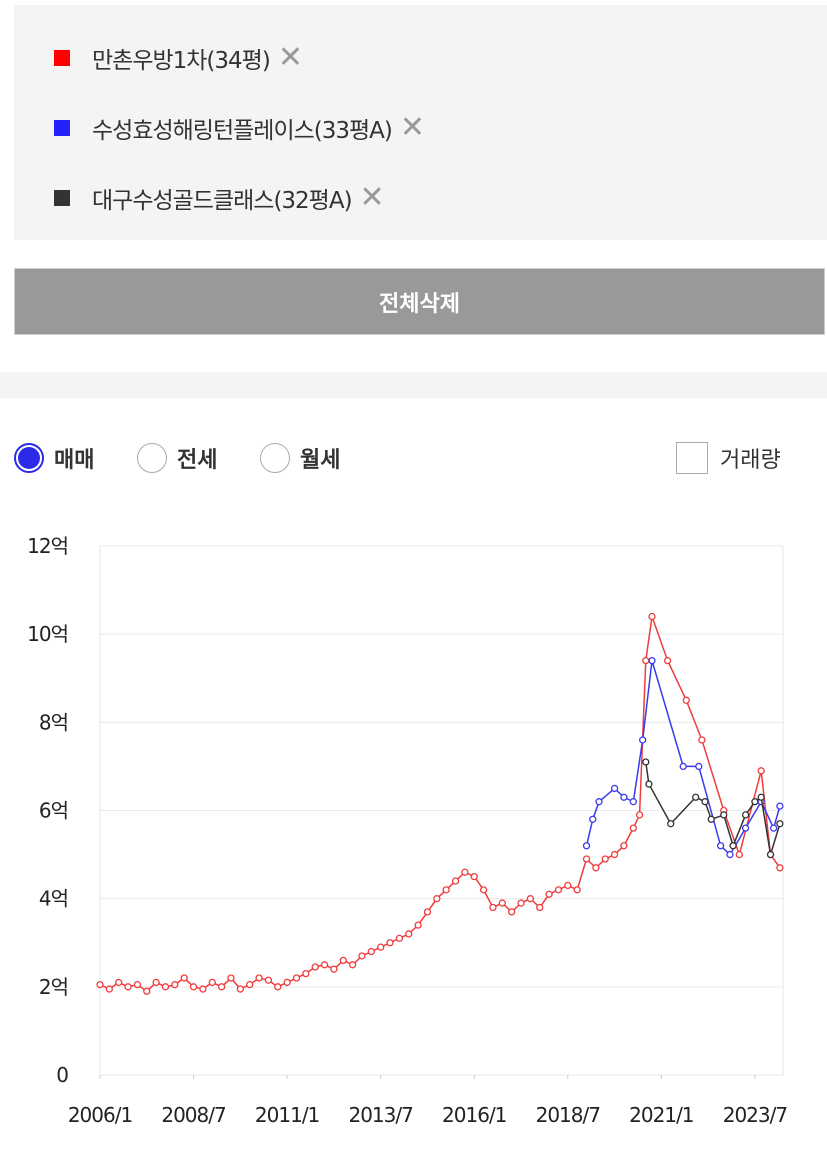 Image resolution: width=827 pixels, height=1168 pixels. Describe the element at coordinates (728, 458) in the screenshot. I see `checkbox-option: 거래량` at that location.